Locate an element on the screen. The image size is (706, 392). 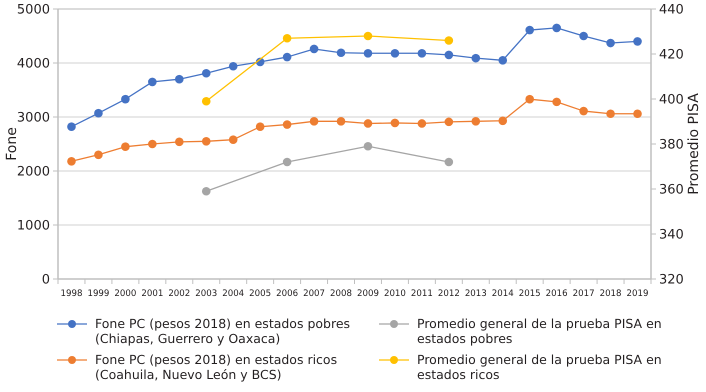
legend-label: Fone PC (pesos 2018) en estados ricos (Coahuila, Nuevo León y BCS) is located at coordinates (216, 367).